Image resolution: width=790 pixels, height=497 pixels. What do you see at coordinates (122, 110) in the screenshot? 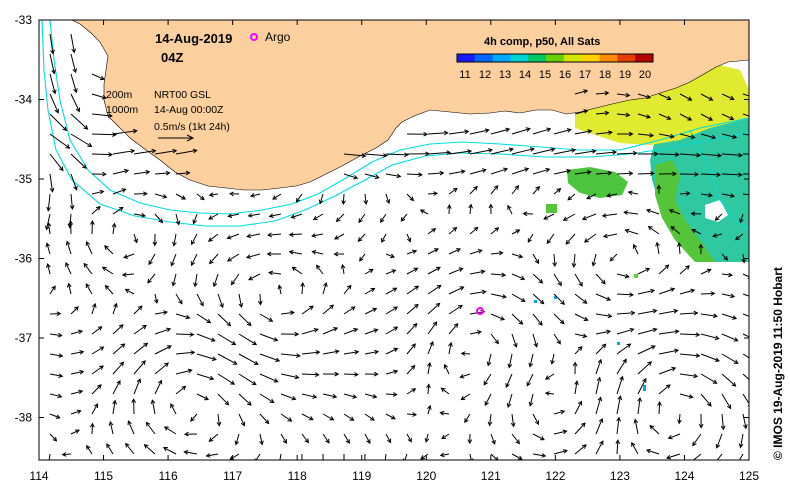
I see `depth-1000-label: 1000m` at bounding box center [122, 110].